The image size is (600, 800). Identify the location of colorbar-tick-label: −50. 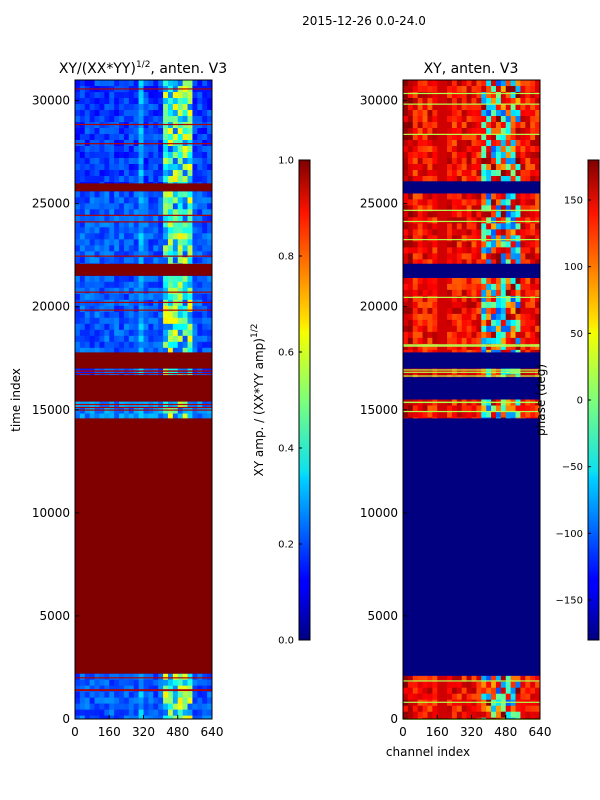
(572, 467).